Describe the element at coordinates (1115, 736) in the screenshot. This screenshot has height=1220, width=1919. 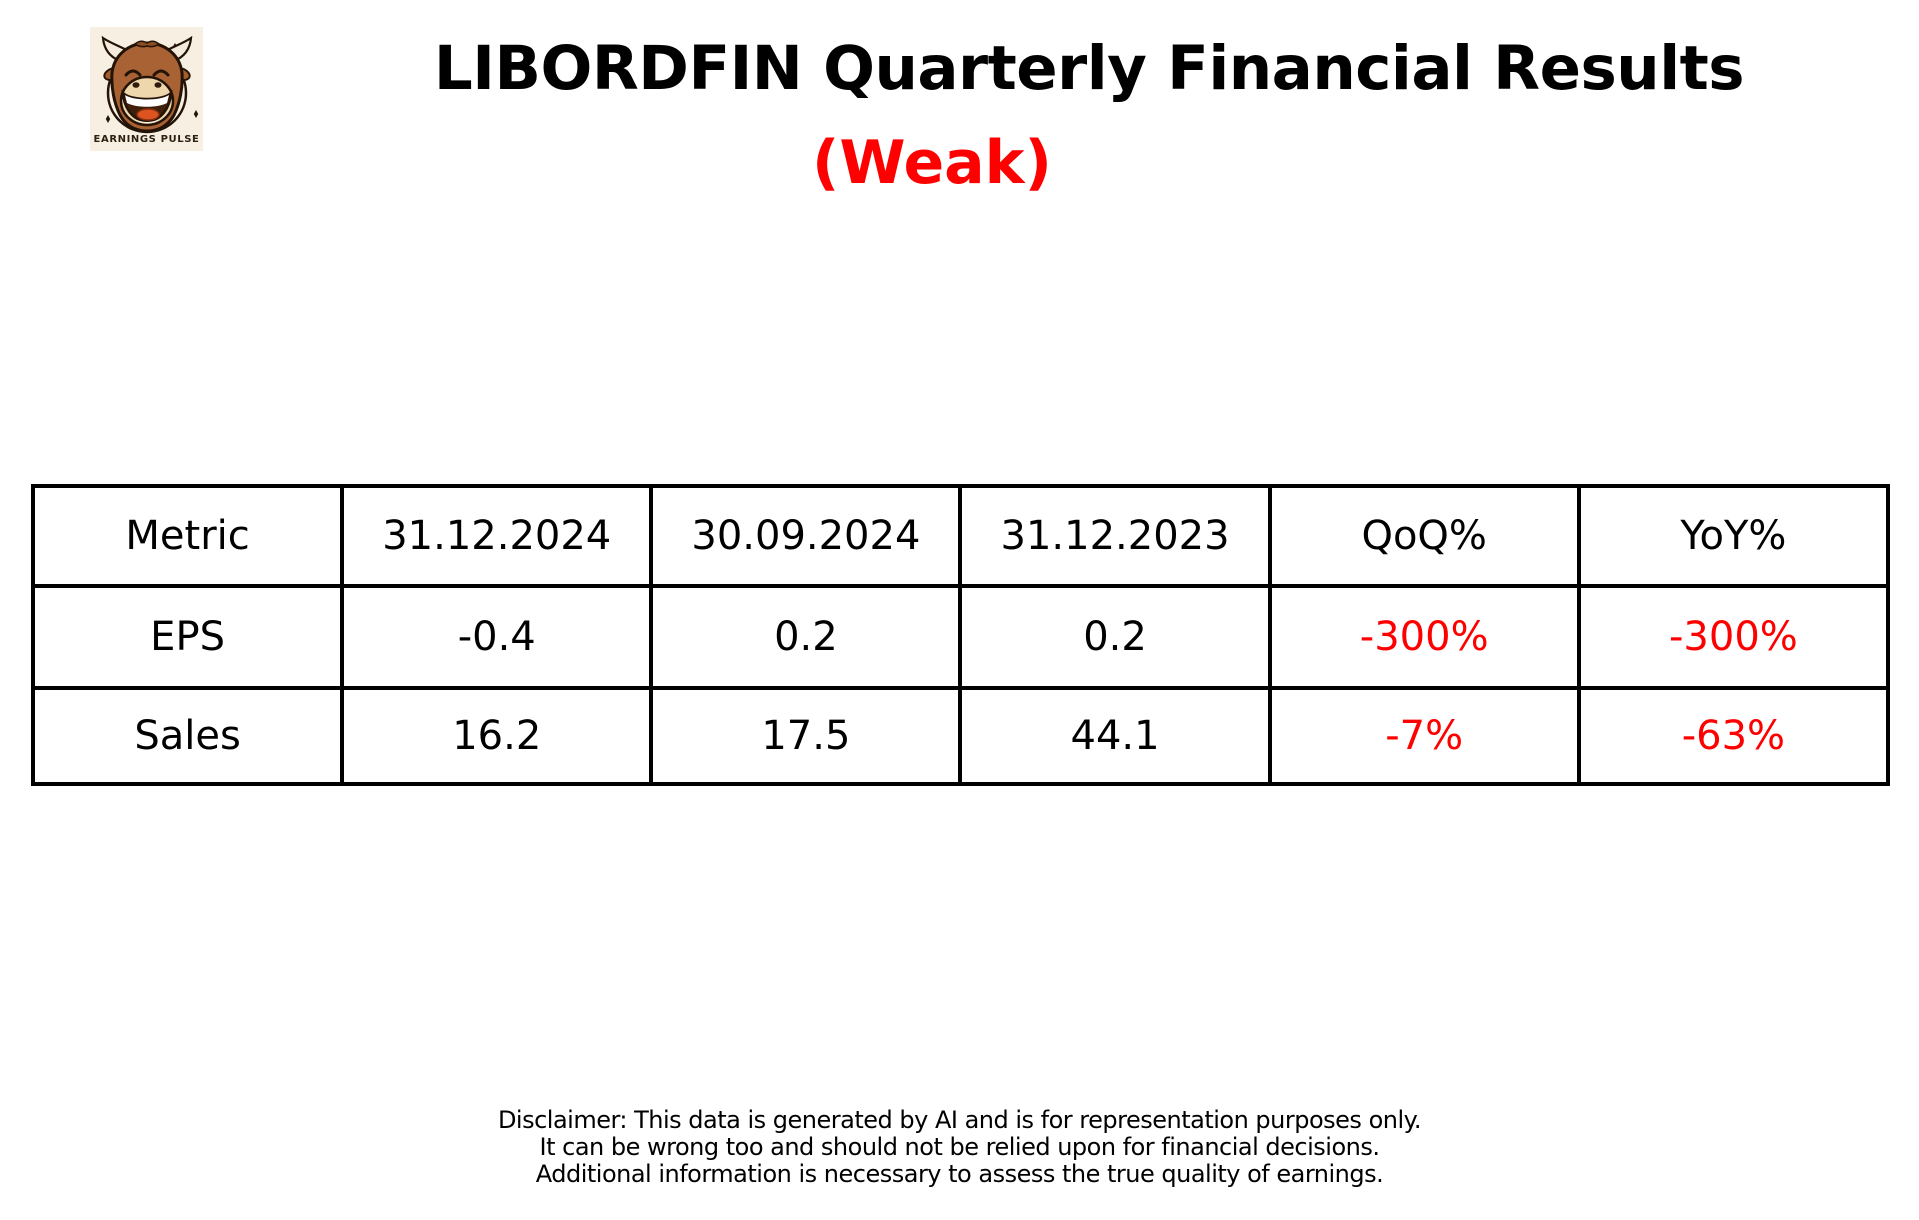
I see `cell-sales-period-3: 44.1` at that location.